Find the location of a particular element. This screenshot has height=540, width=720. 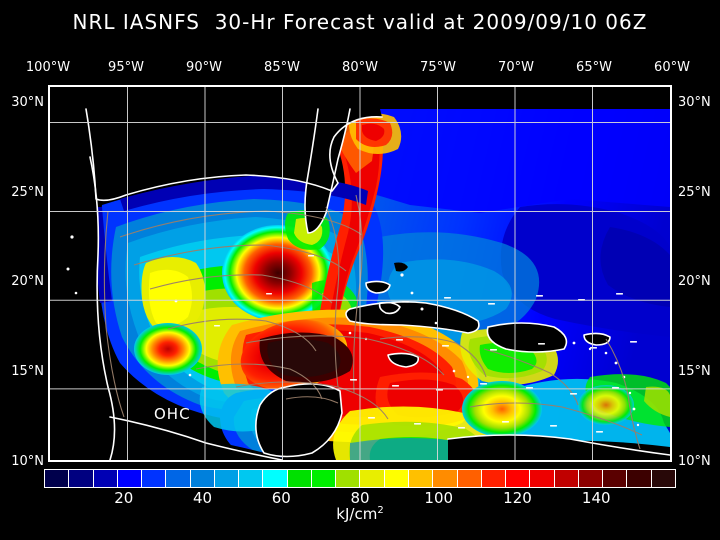

colorbar-tick-label: 40 is located at coordinates (202, 498).